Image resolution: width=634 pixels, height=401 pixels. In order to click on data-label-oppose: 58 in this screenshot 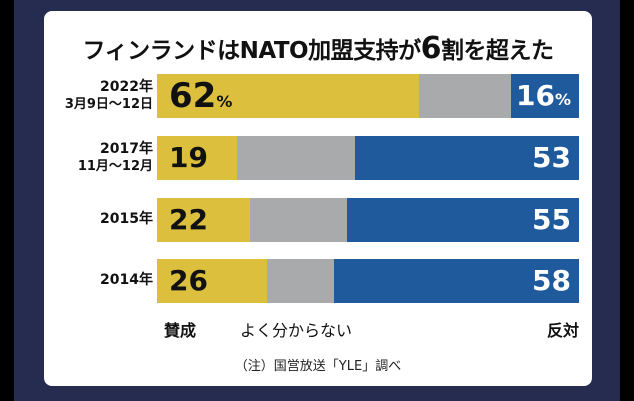, I will do `click(551, 280)`.